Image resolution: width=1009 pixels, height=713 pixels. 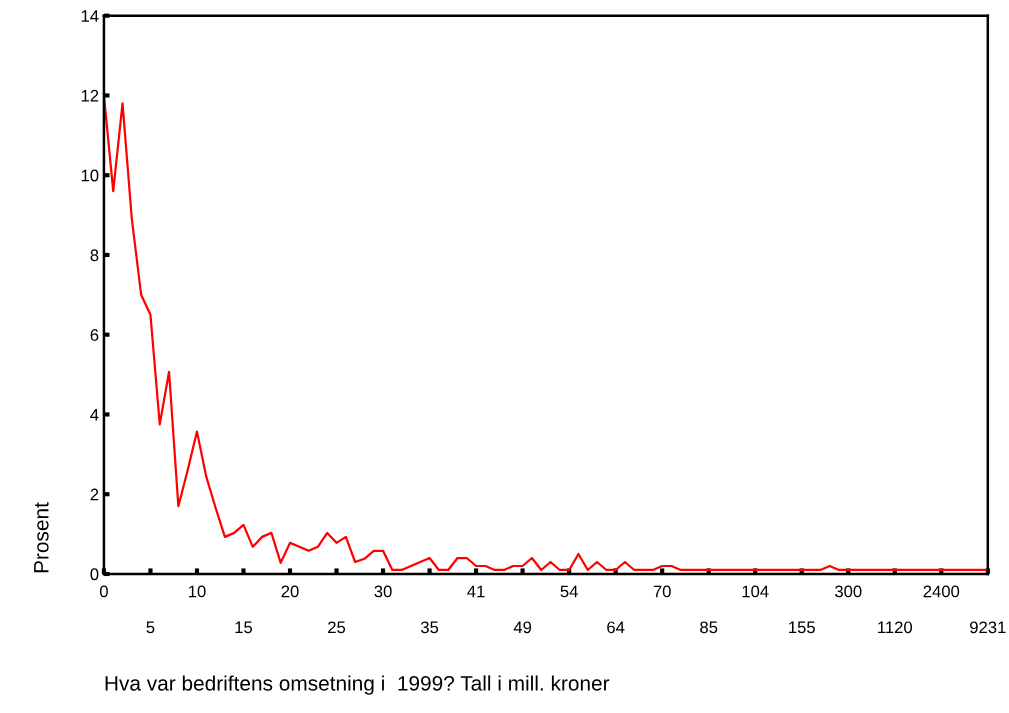 What do you see at coordinates (476, 591) in the screenshot?
I see `x-tick-label: 41` at bounding box center [476, 591].